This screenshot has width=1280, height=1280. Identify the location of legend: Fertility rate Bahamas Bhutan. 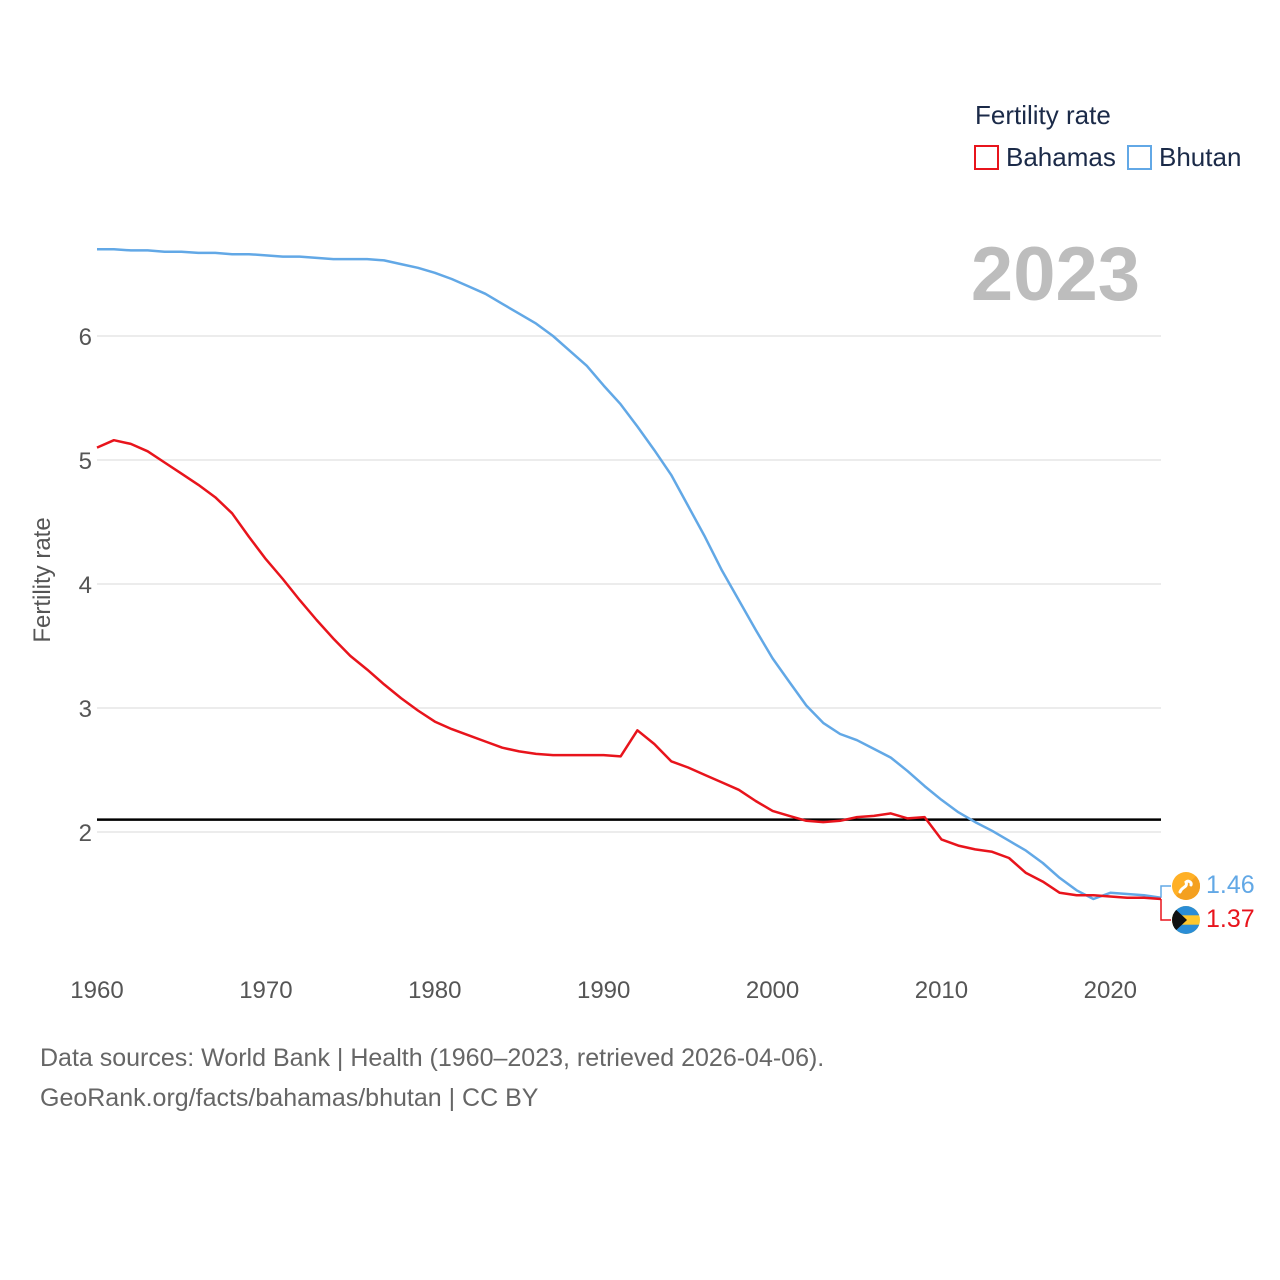
(1107, 136).